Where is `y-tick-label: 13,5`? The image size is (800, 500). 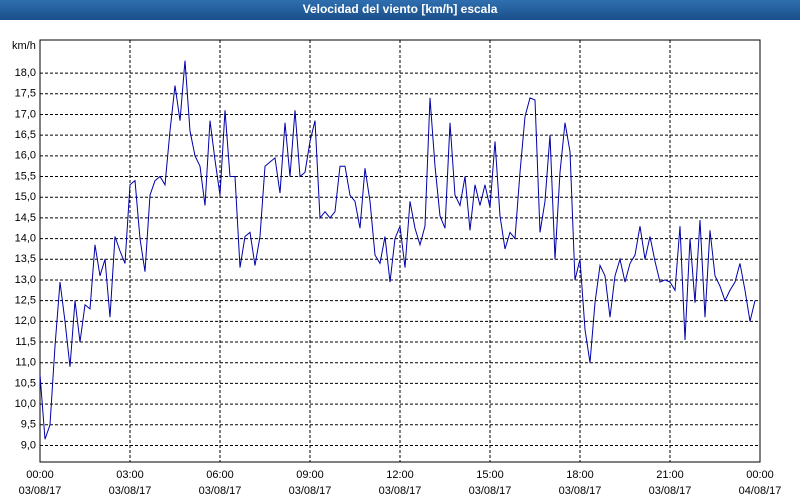 y-tick-label: 13,5 is located at coordinates (25, 259).